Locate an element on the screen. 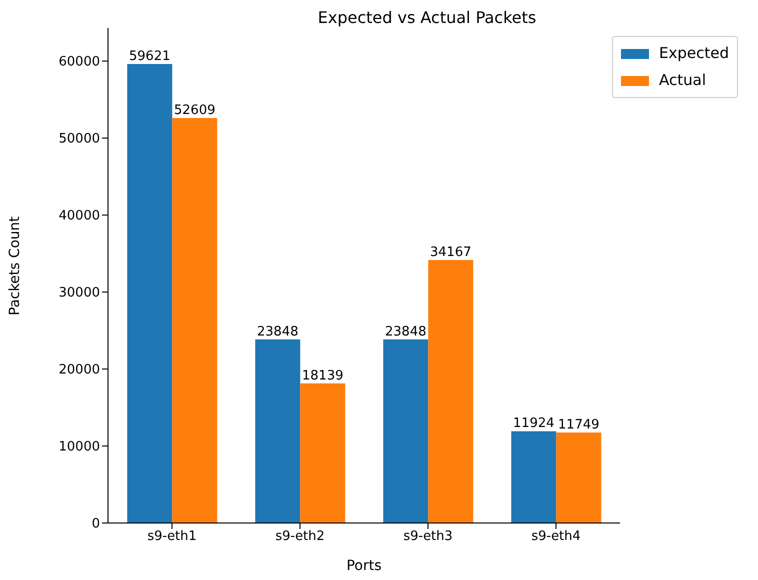 This screenshot has height=580, width=758. x-tick-label: s9-eth3 is located at coordinates (428, 536).